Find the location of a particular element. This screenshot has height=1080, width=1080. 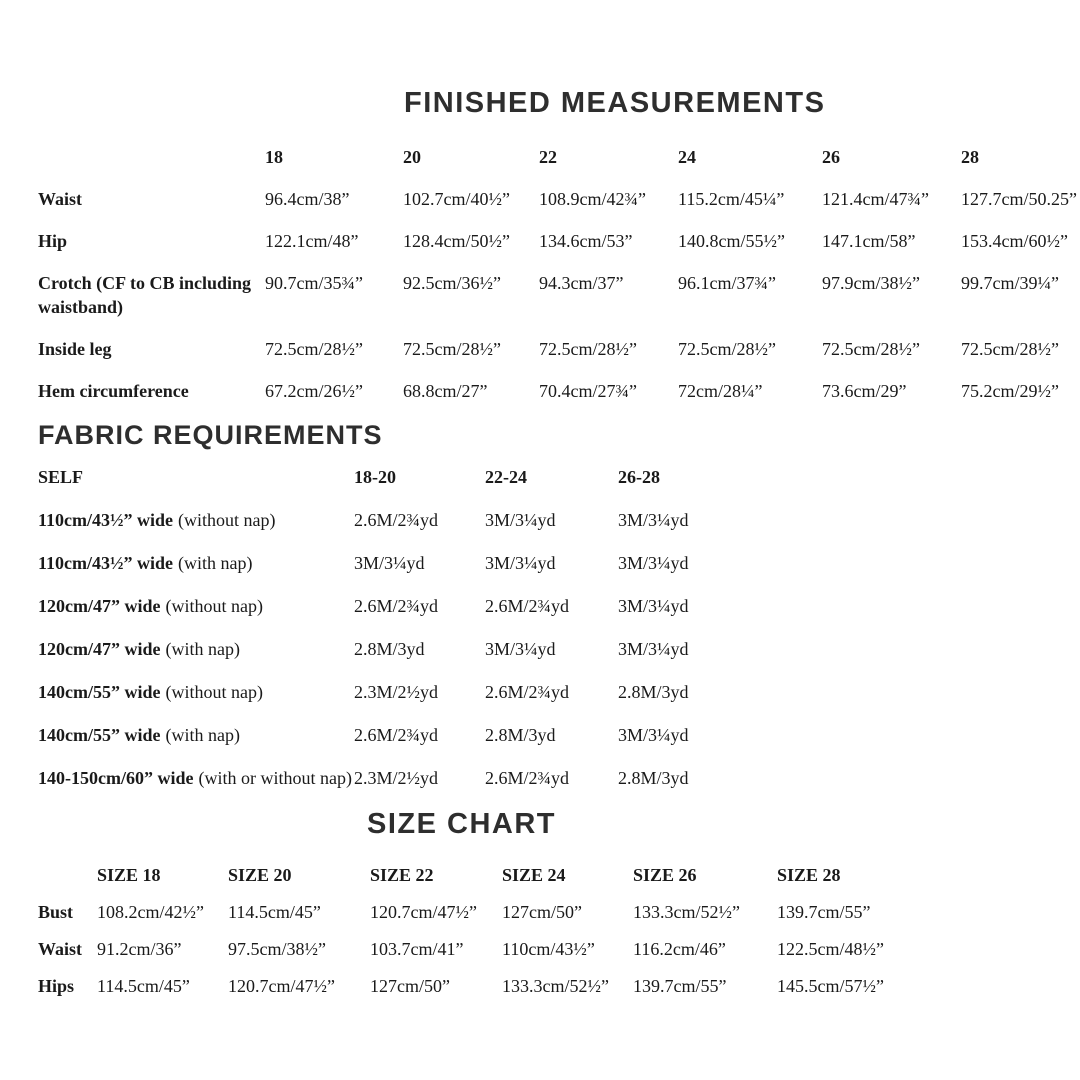

column-header: 24 is located at coordinates (687, 157).